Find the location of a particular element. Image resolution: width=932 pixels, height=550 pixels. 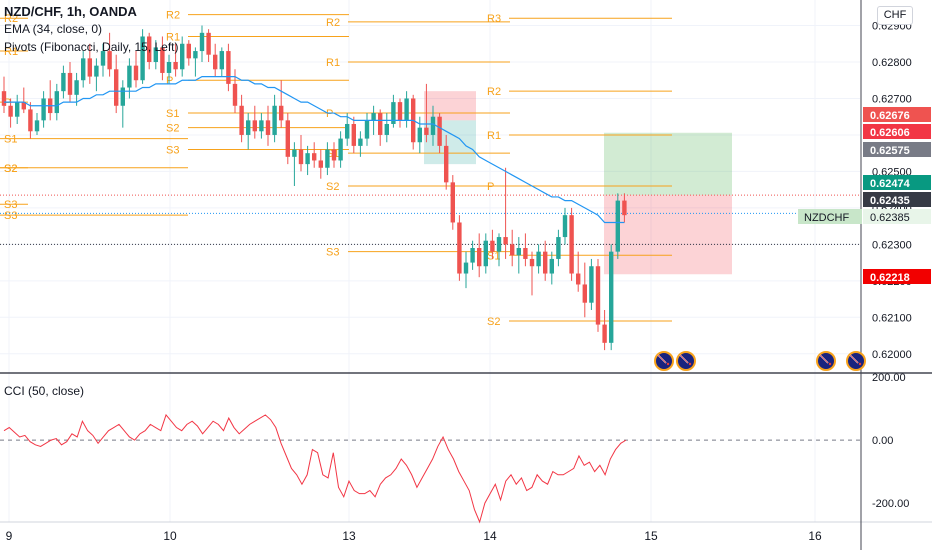

last-price-label: 0.62385 is located at coordinates (890, 218).